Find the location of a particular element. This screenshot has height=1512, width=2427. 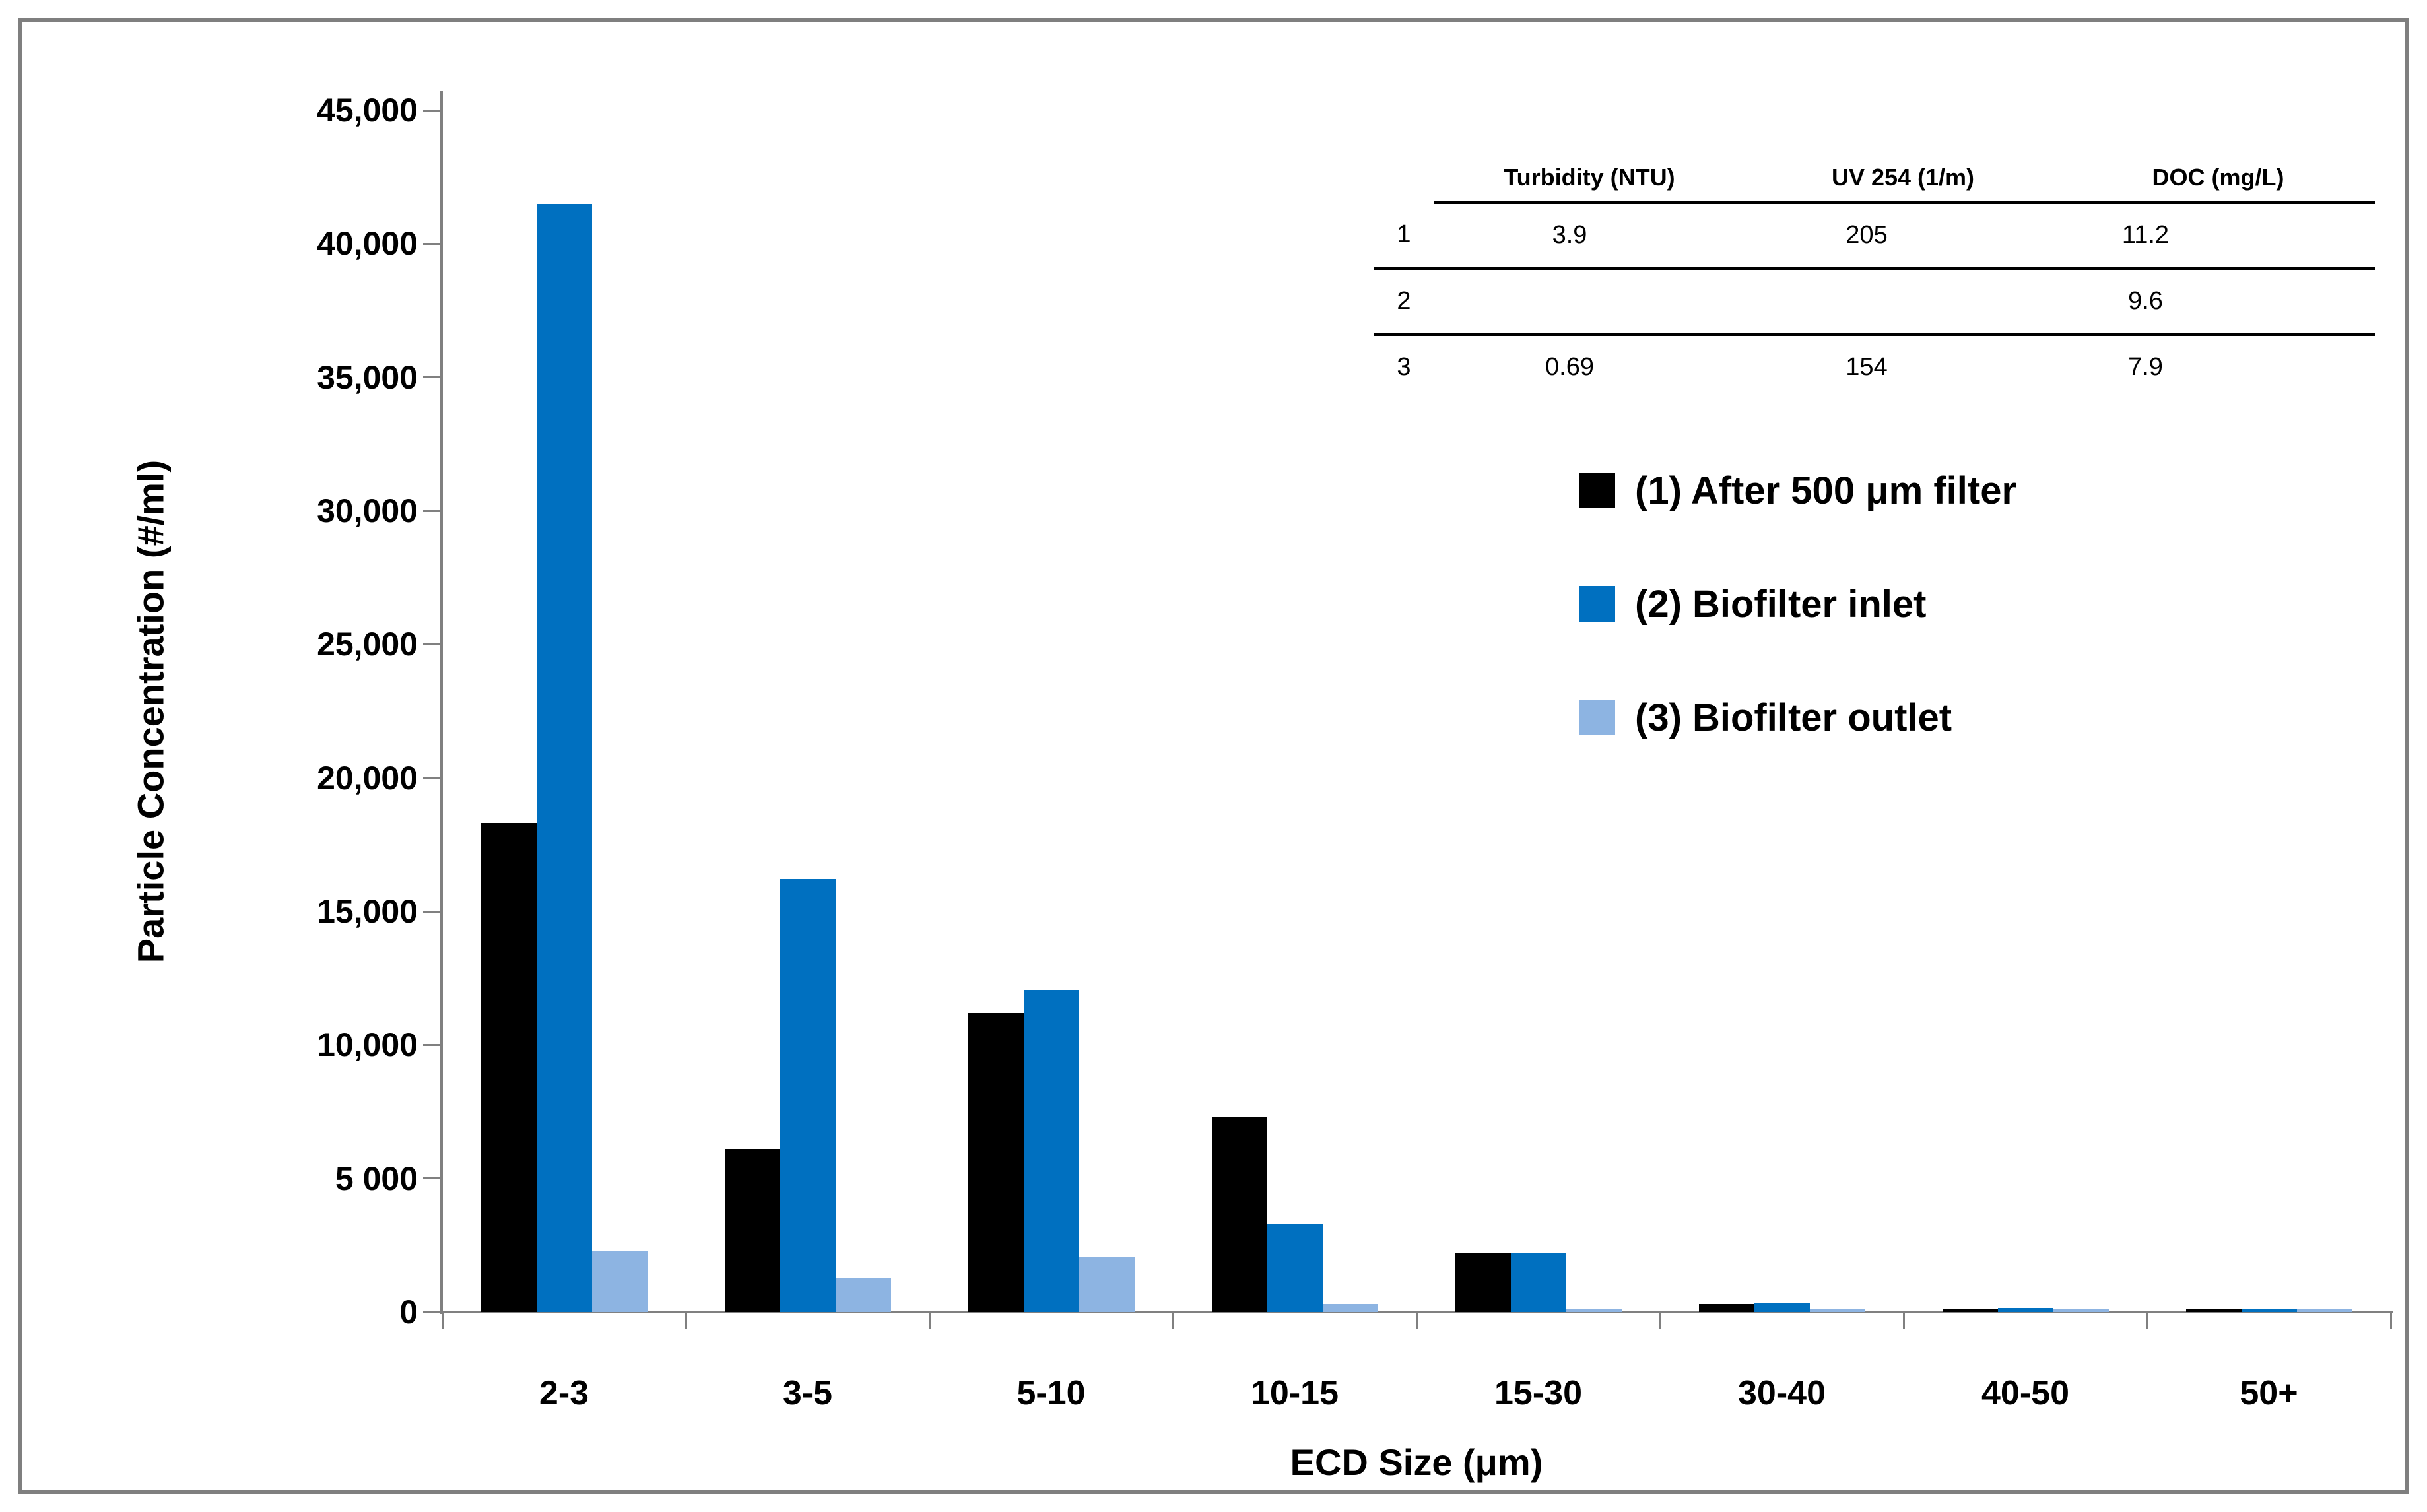

y-tick-label: 15,000 is located at coordinates (367, 911).